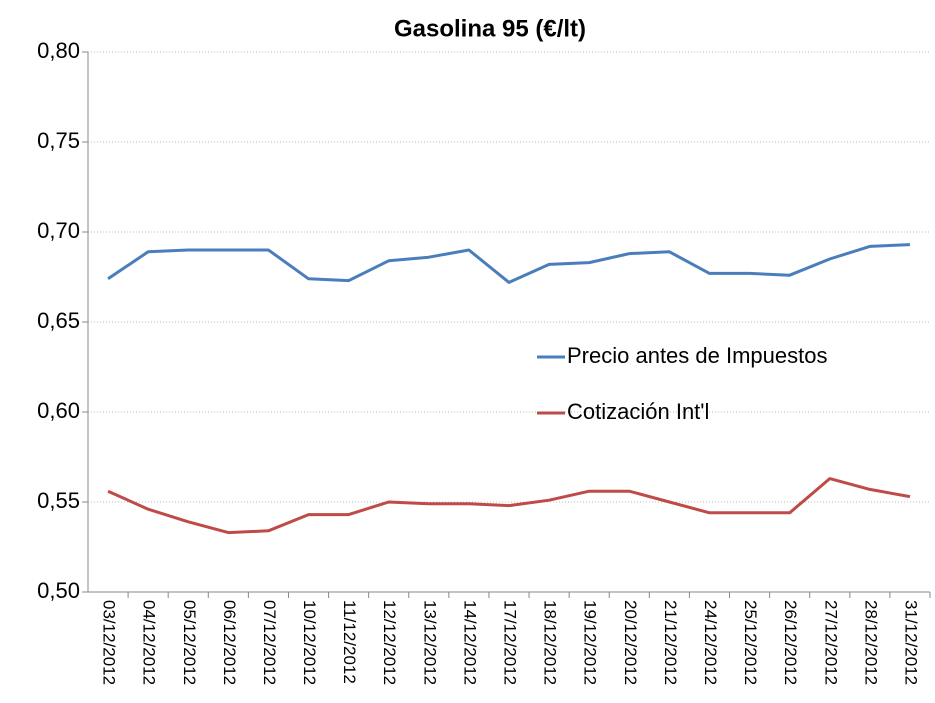  Describe the element at coordinates (830, 642) in the screenshot. I see `x-tick-label: 27/12/2012` at that location.